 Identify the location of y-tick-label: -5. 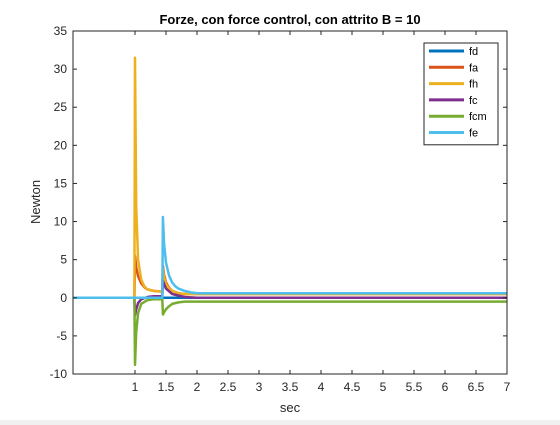
(61, 336).